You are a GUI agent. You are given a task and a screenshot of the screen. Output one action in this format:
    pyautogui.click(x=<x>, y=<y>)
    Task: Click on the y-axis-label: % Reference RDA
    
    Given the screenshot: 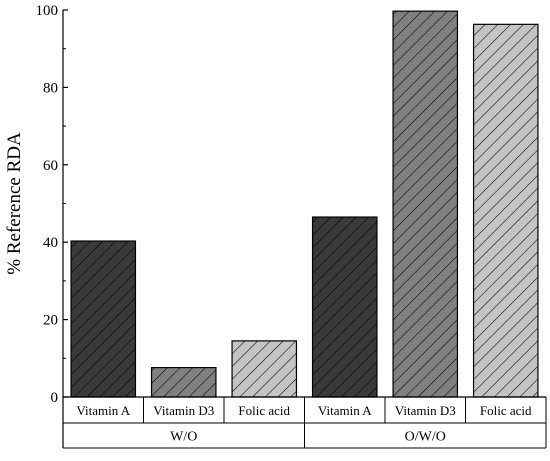 What is the action you would take?
    pyautogui.click(x=14, y=203)
    